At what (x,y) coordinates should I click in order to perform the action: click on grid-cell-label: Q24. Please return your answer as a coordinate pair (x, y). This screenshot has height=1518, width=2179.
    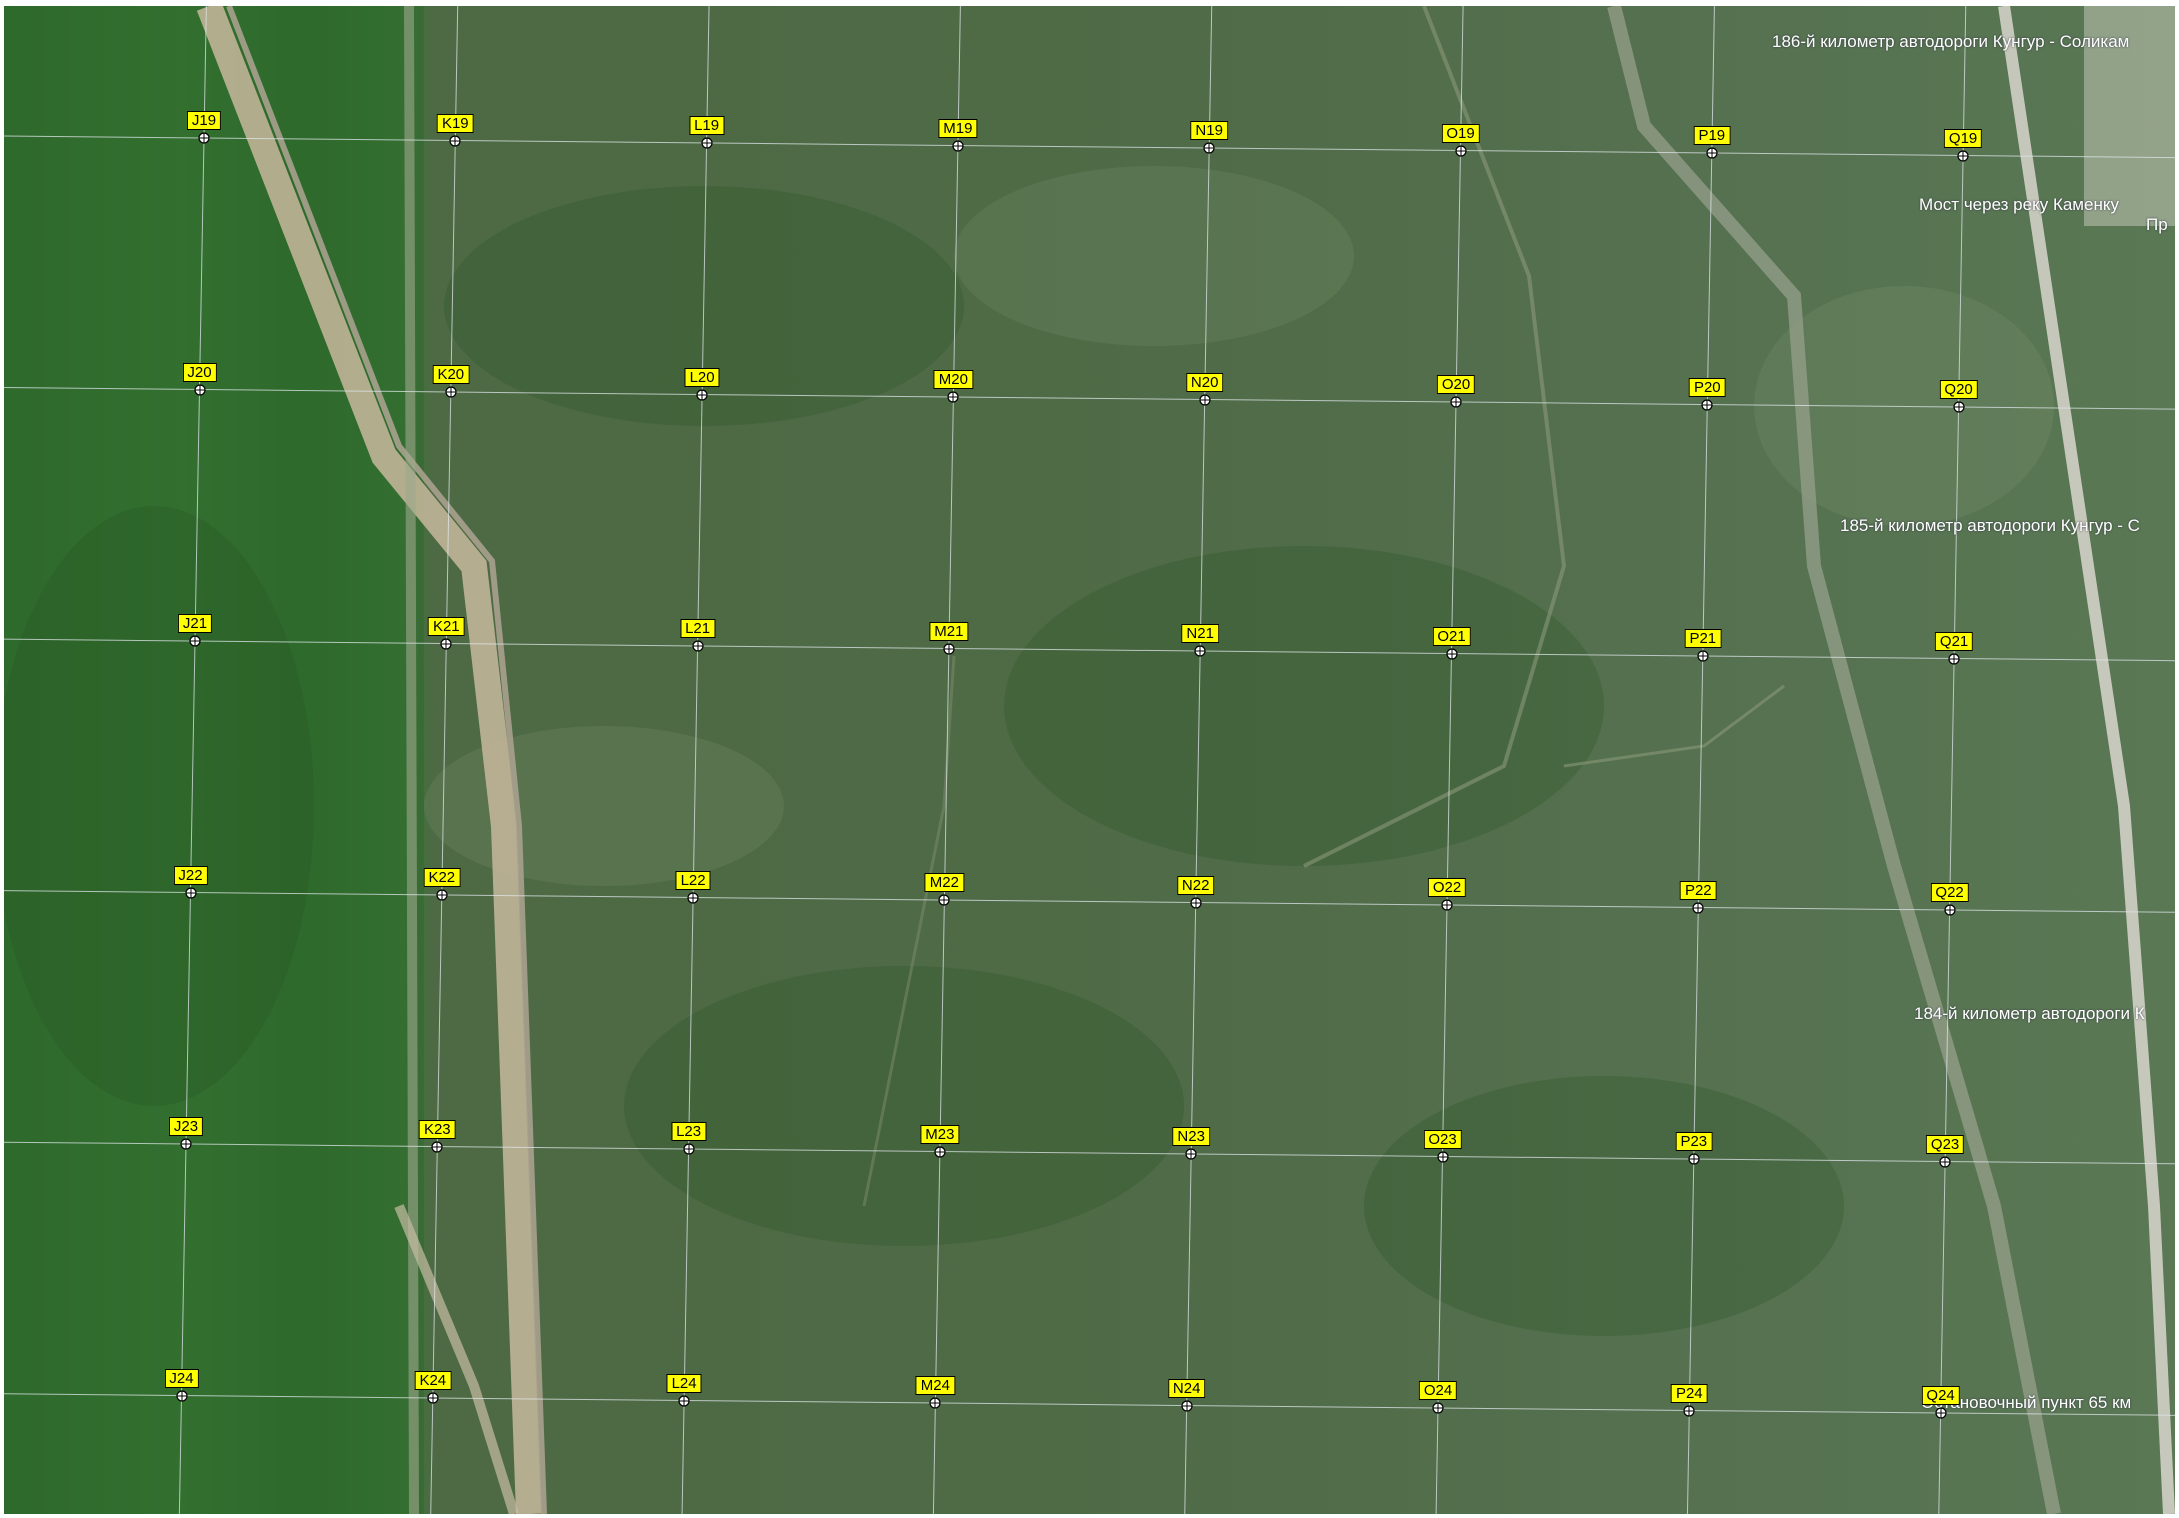
    Looking at the image, I should click on (1940, 1395).